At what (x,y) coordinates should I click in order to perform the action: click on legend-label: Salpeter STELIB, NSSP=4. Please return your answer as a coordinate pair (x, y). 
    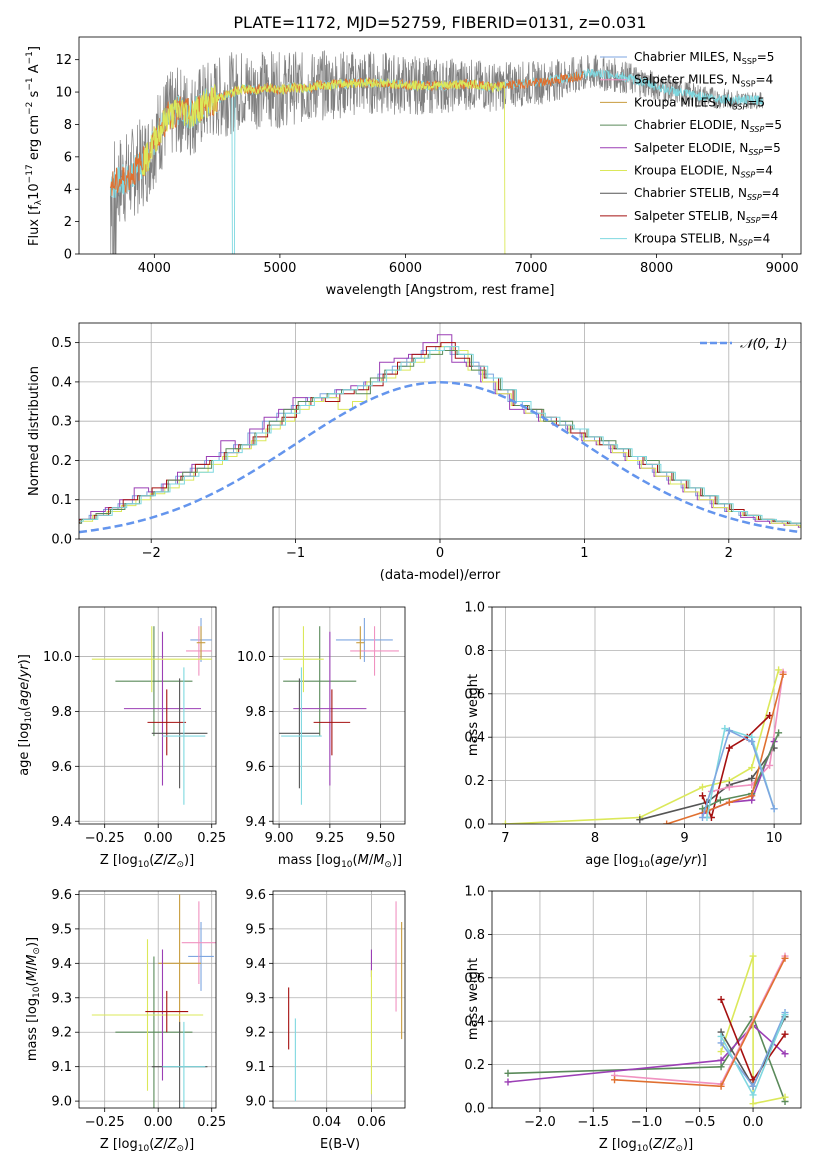
    Looking at the image, I should click on (706, 217).